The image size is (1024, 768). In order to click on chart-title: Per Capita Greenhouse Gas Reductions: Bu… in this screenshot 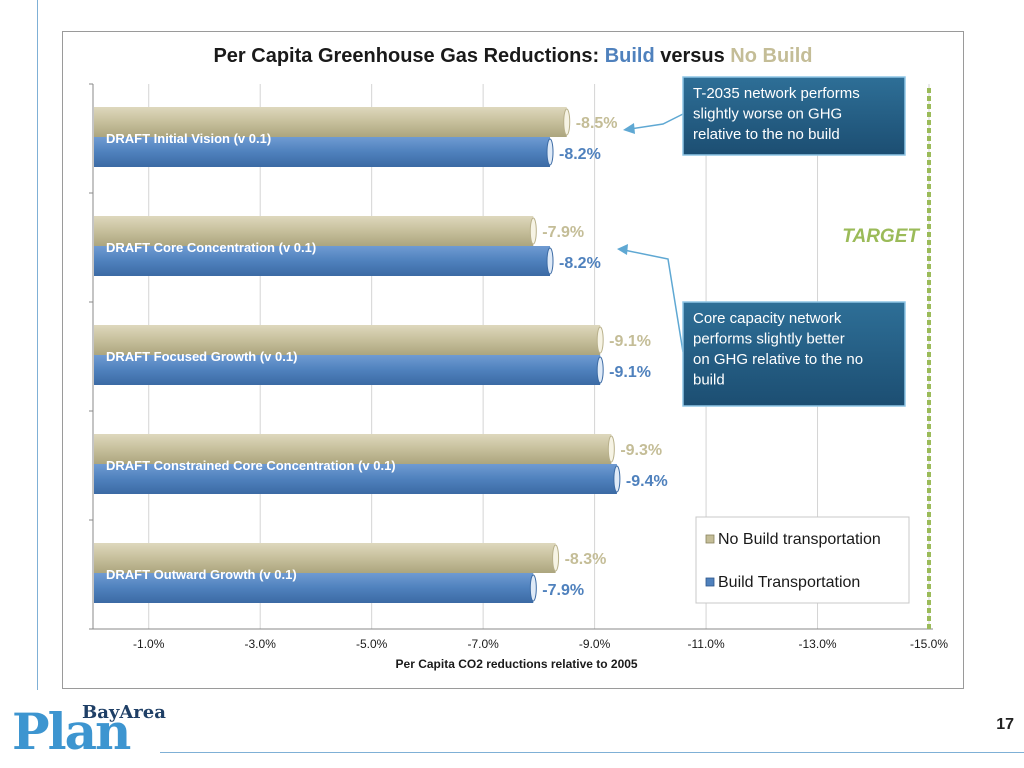, I will do `click(513, 56)`.